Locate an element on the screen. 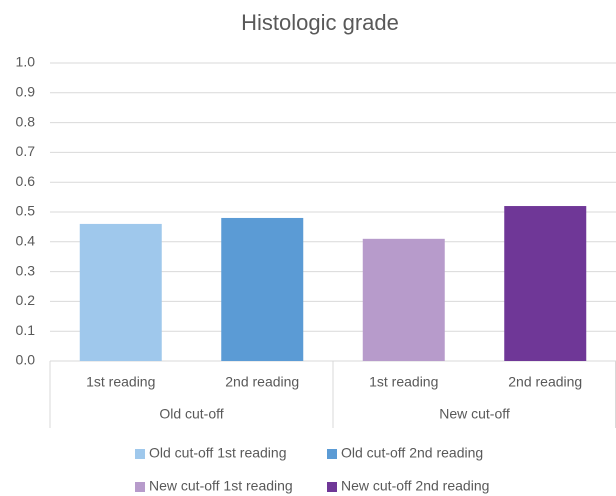 This screenshot has height=496, width=616. y-tick-label: 1.0 is located at coordinates (26, 62).